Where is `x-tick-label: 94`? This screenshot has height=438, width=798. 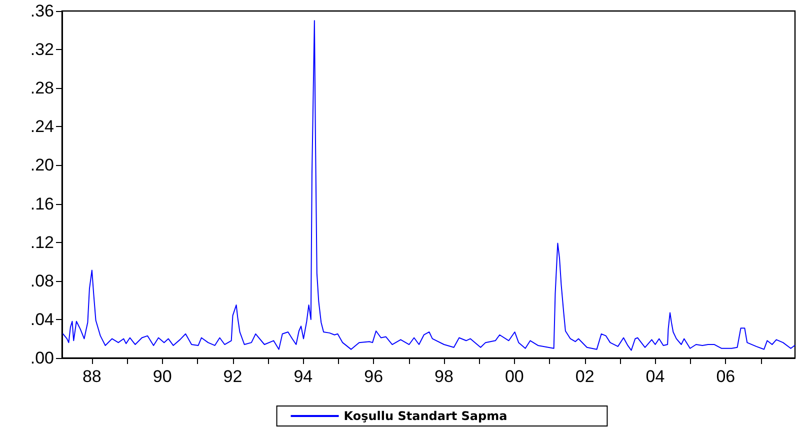 x-tick-label: 94 is located at coordinates (303, 376).